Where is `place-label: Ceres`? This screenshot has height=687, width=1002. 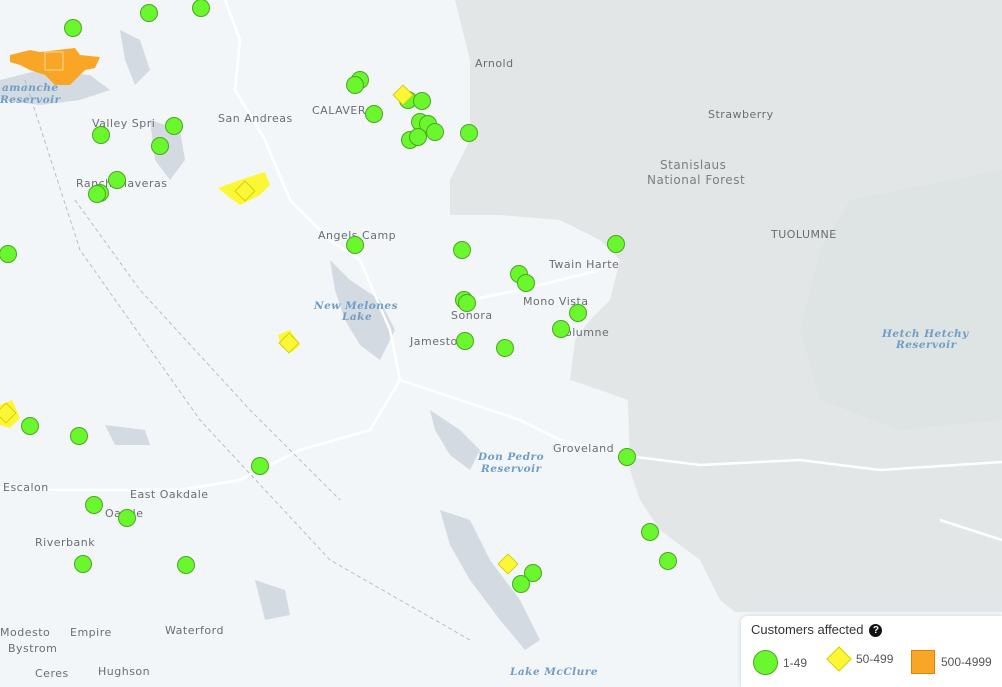
place-label: Ceres is located at coordinates (52, 673).